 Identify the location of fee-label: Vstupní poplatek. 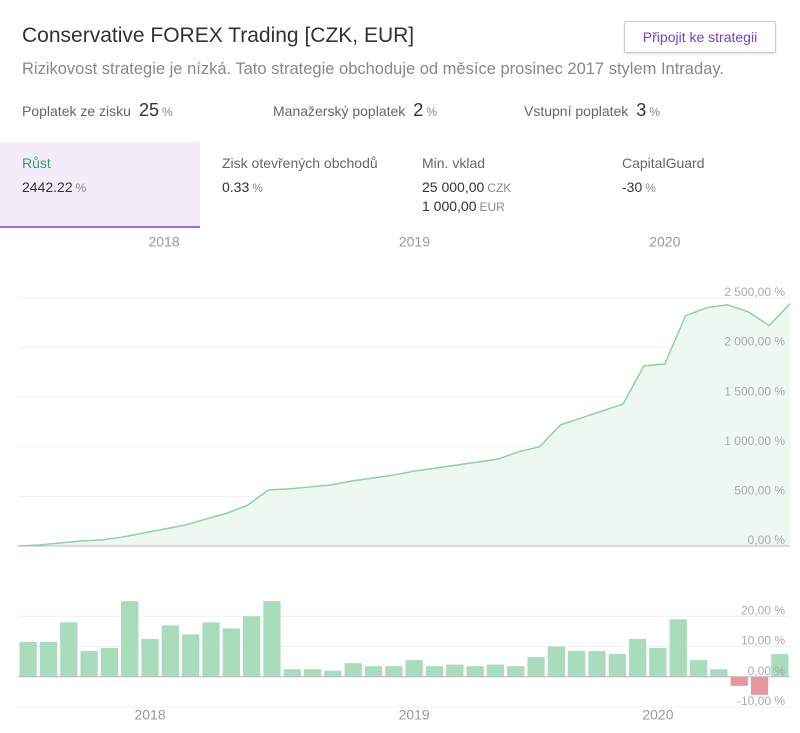
(576, 111).